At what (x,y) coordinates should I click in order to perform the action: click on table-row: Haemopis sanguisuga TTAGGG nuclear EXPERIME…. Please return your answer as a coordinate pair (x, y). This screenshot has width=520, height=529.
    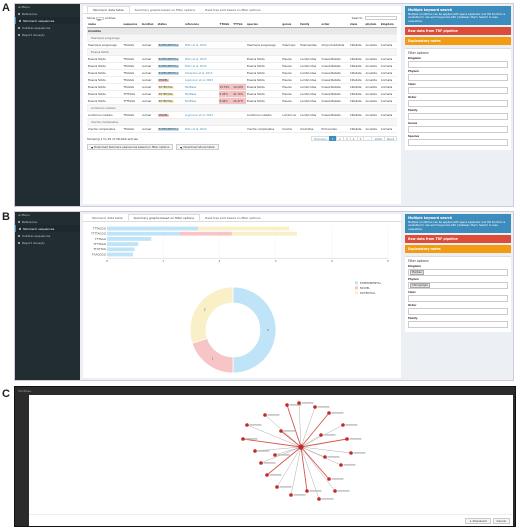
    Looking at the image, I should click on (242, 45).